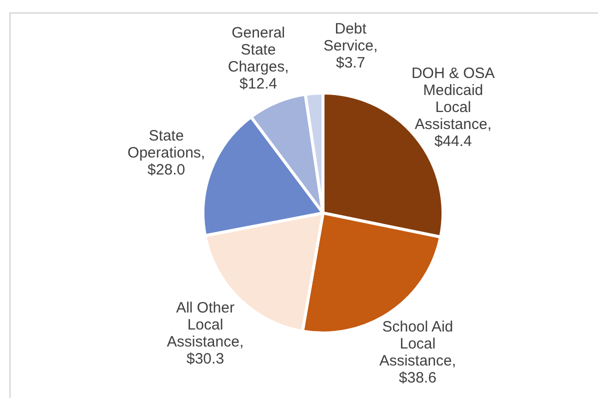 This screenshot has width=608, height=402. What do you see at coordinates (417, 352) in the screenshot?
I see `slice-label: School Aid Local Assistance, $38.6` at bounding box center [417, 352].